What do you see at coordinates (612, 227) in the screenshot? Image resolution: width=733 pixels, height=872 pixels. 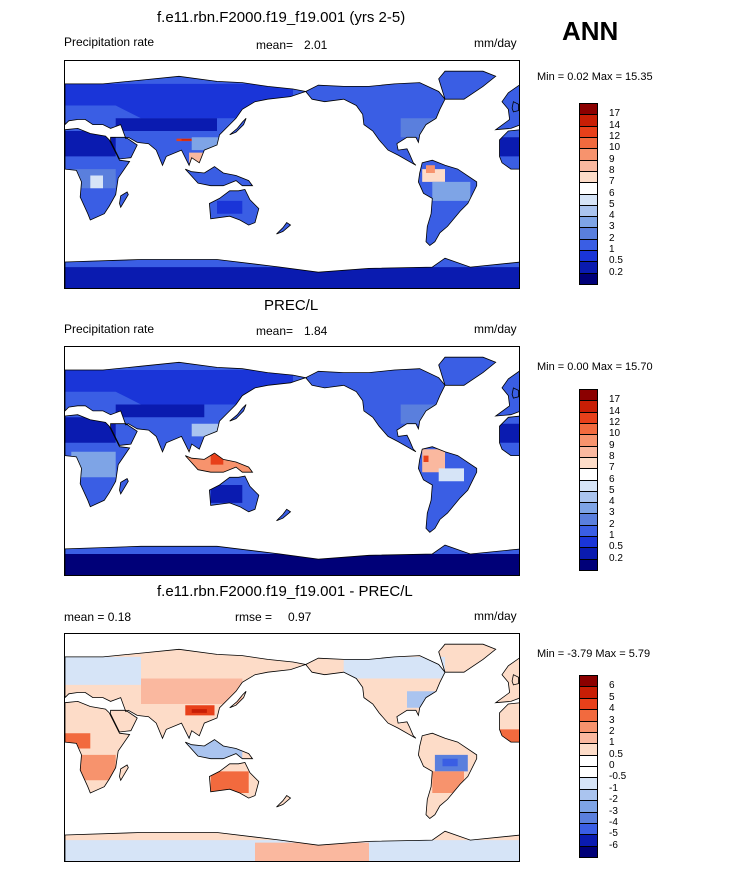 I see `colorbar-tick-label: 3` at bounding box center [612, 227].